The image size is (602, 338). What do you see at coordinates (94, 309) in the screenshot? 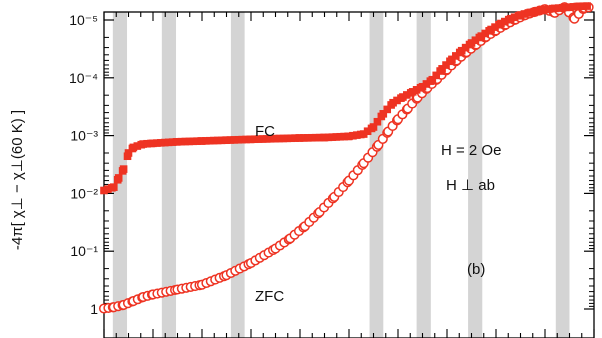
I see `y-tick-label: 1` at bounding box center [94, 309].